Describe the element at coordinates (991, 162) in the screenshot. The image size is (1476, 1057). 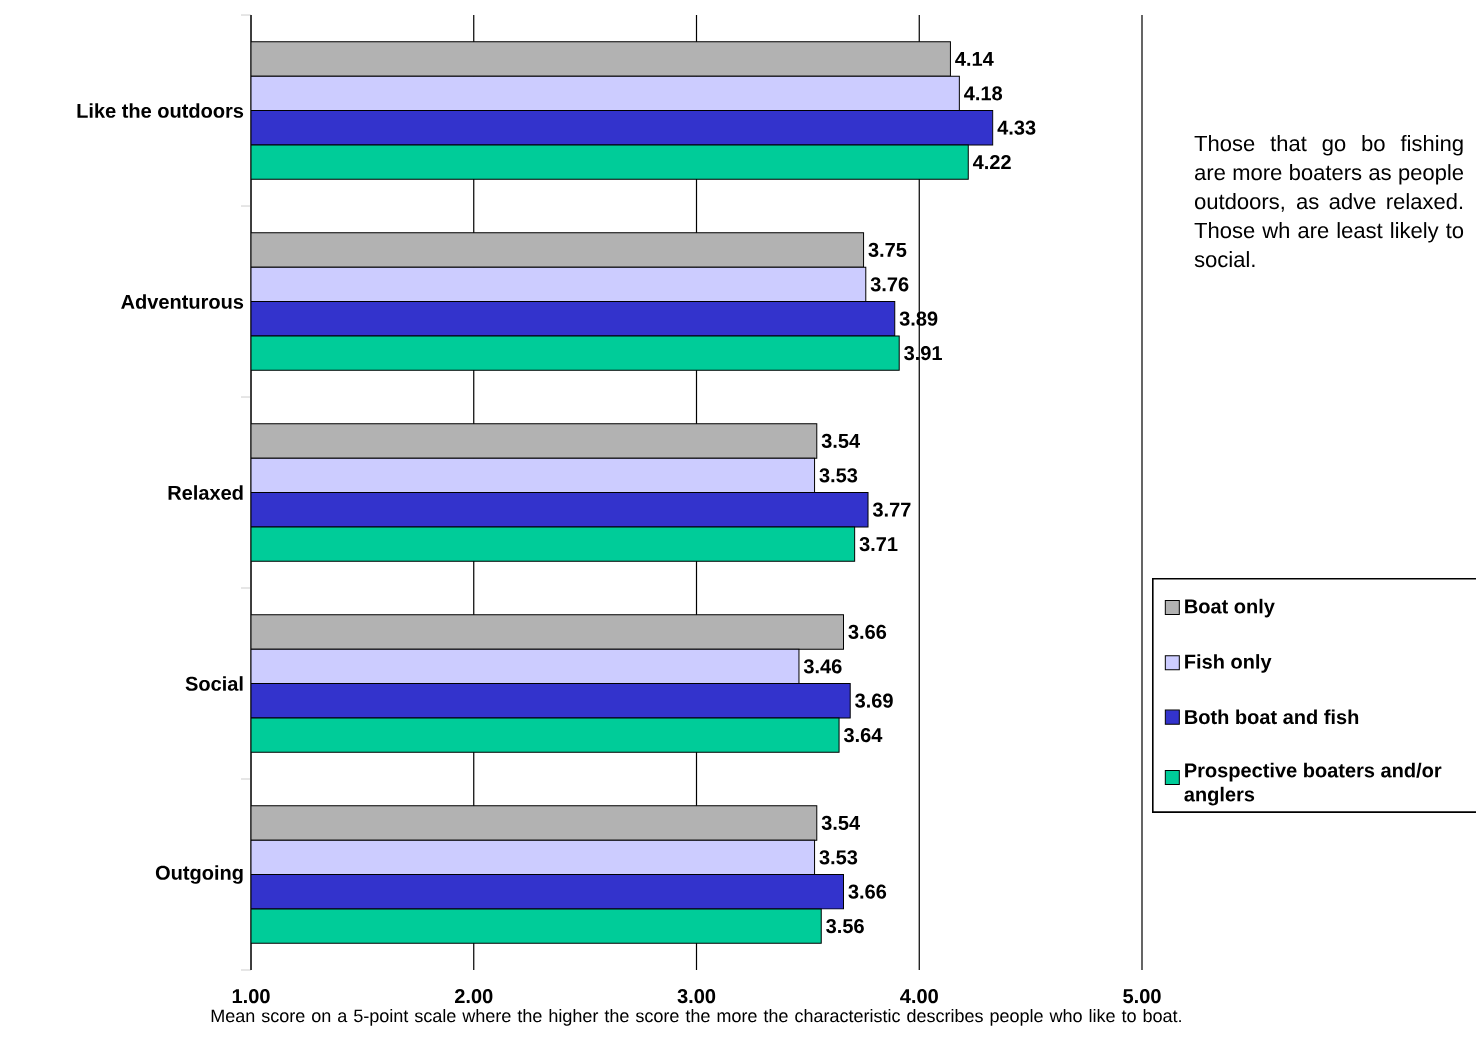
I see `data-label: 4.22` at that location.